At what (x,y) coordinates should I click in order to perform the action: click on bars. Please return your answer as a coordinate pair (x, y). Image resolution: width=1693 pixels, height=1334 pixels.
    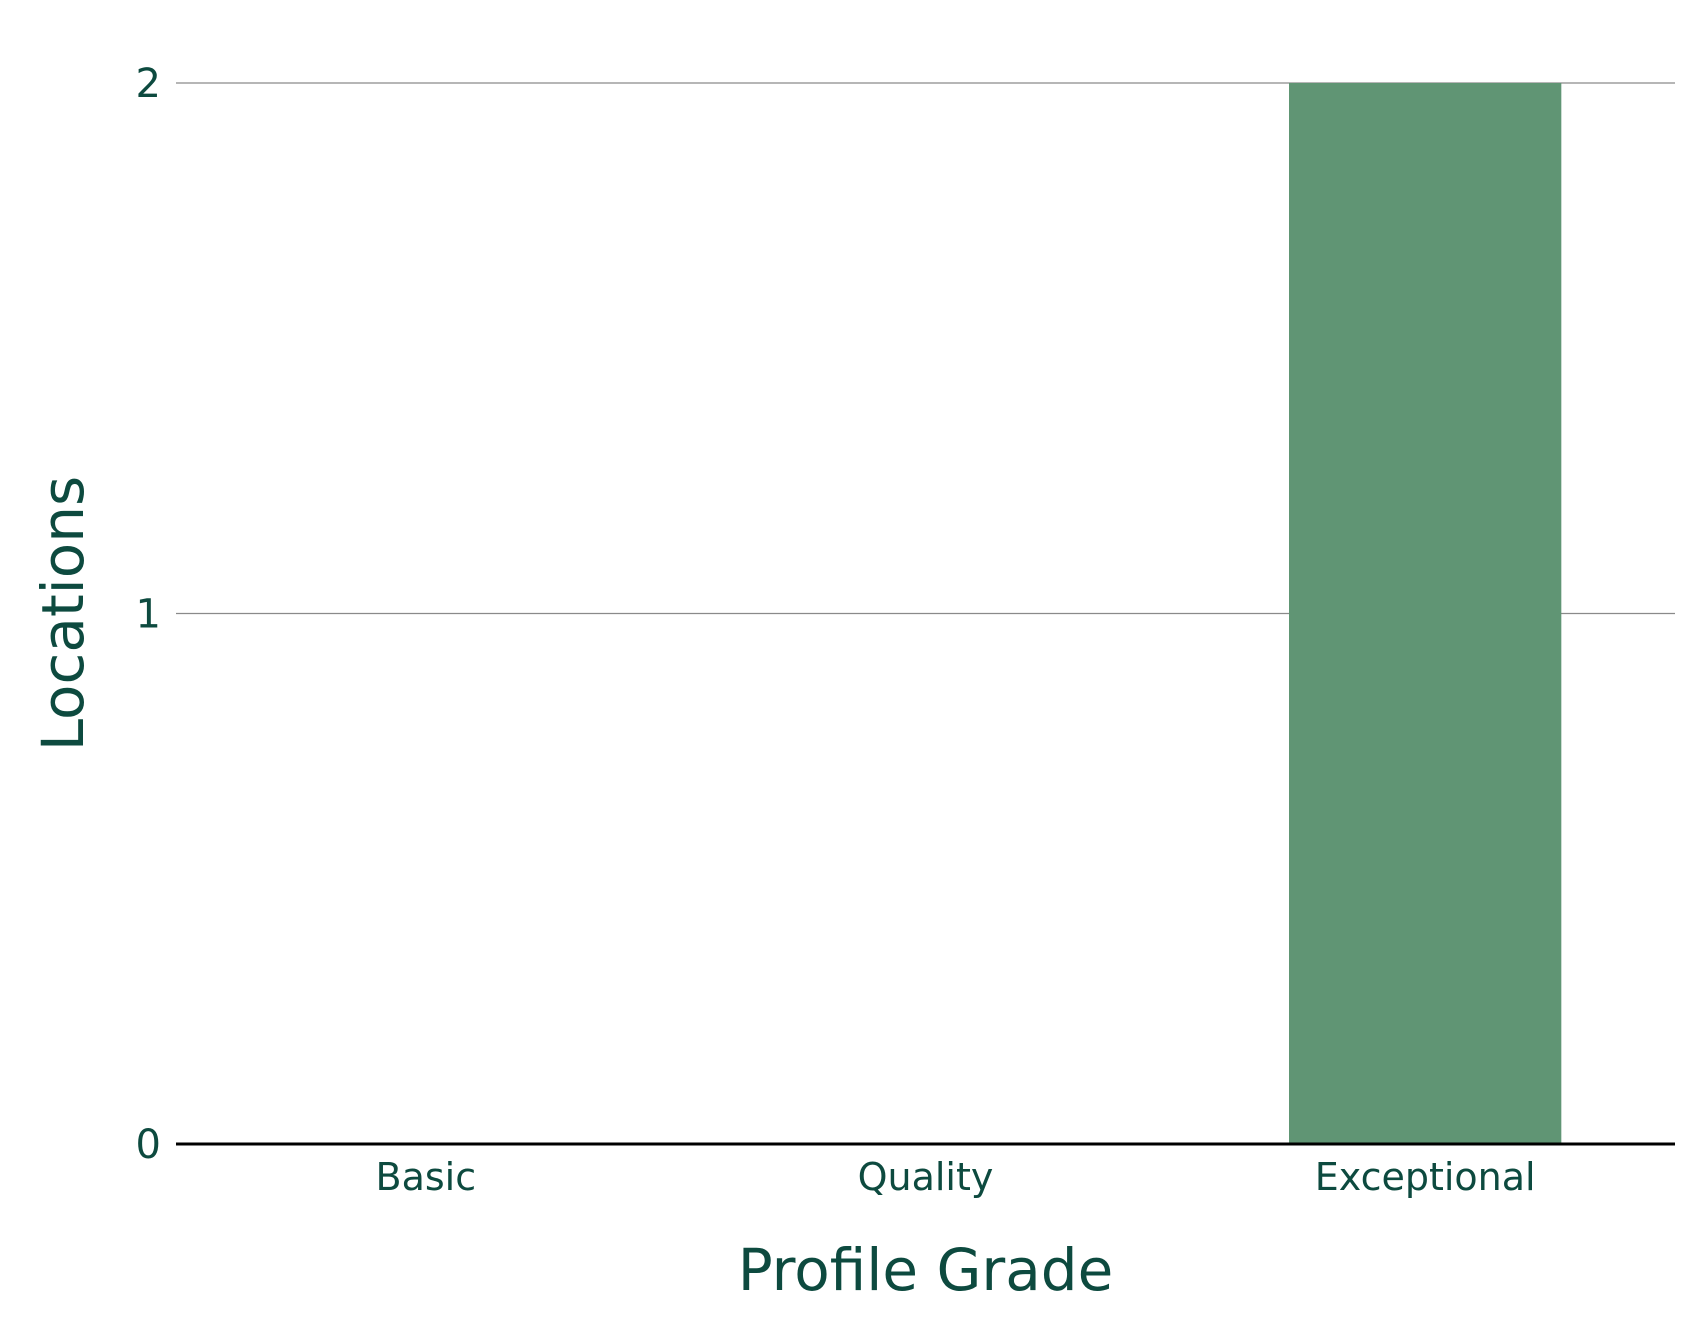
    Looking at the image, I should click on (1425, 613).